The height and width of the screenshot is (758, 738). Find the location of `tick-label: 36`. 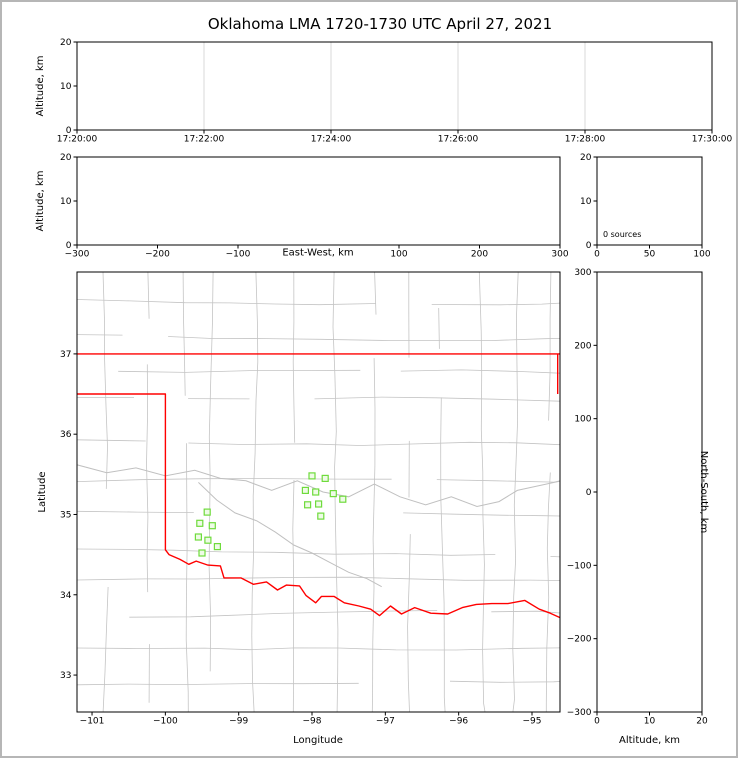

tick-label: 36 is located at coordinates (66, 435).